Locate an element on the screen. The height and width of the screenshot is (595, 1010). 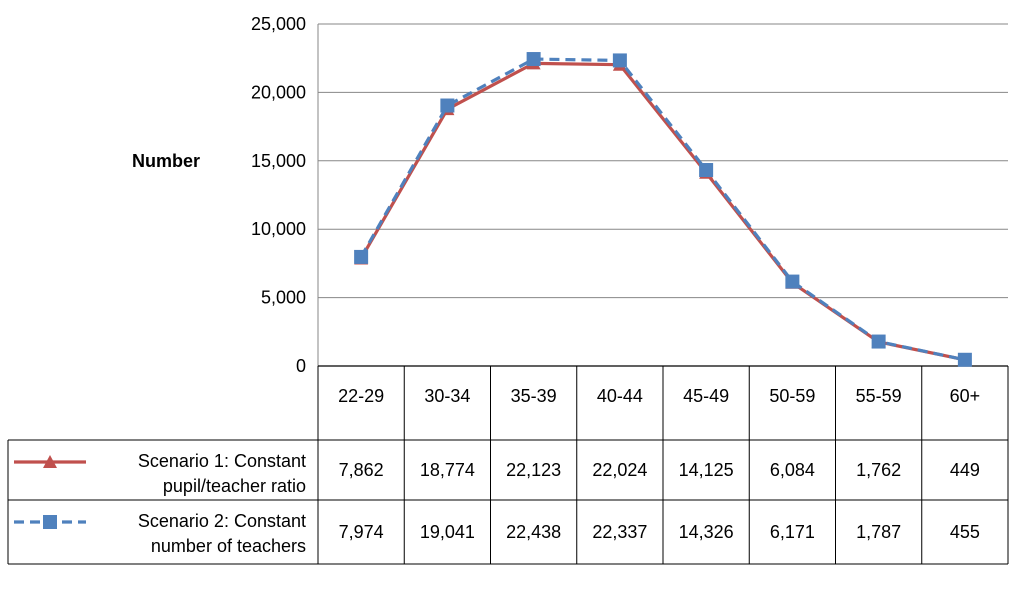
data-table-cell: 6,084 is located at coordinates (792, 470).